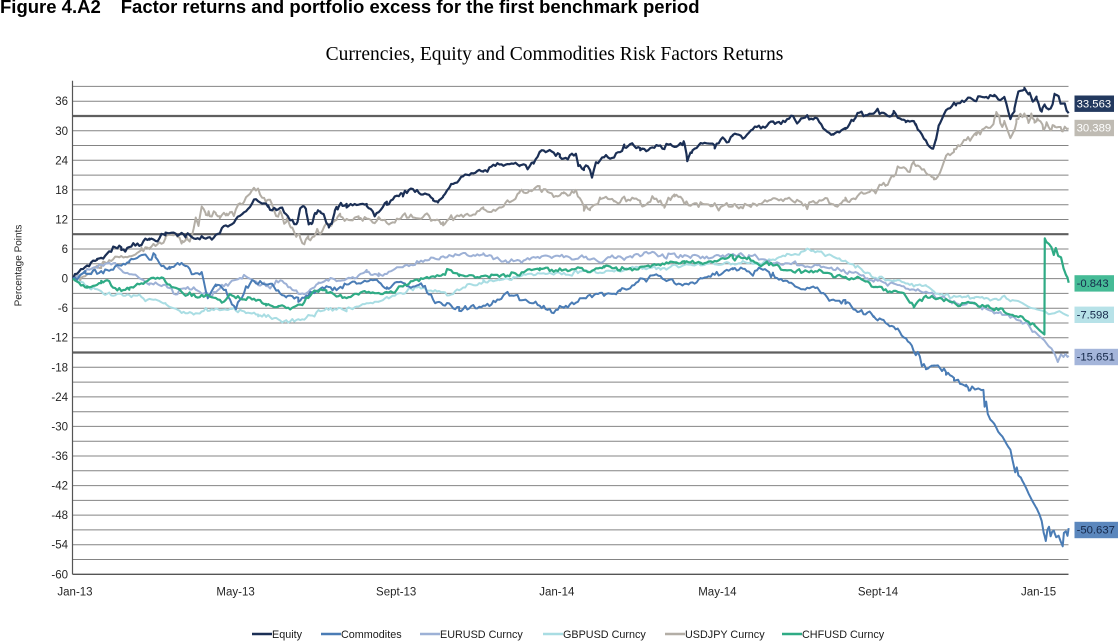  I want to click on svg-text: -42, so click(59, 487).